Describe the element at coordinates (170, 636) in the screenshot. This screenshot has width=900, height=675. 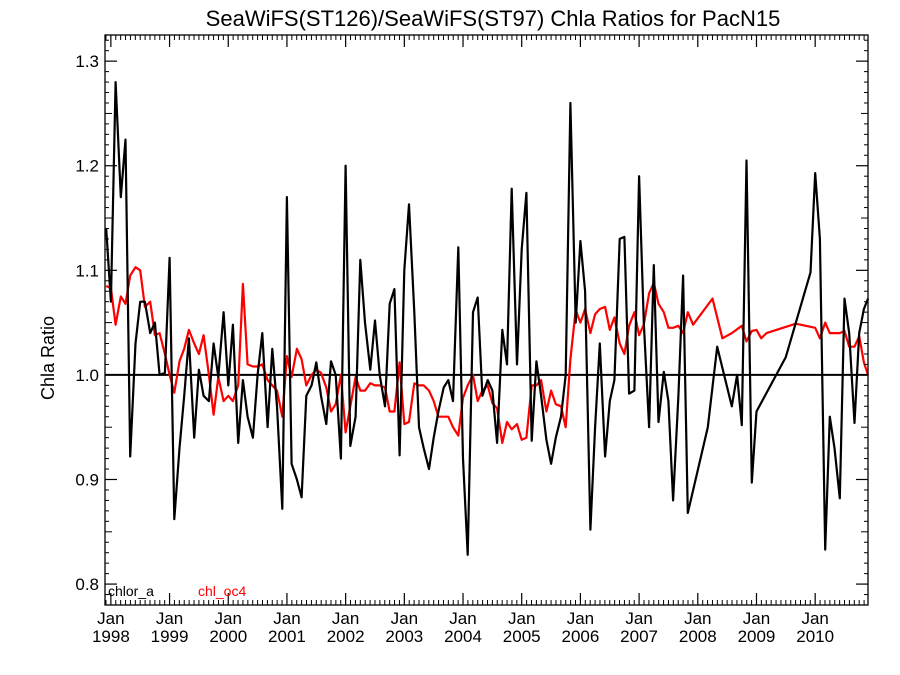
I see `x-tick-label-year: 1999` at that location.